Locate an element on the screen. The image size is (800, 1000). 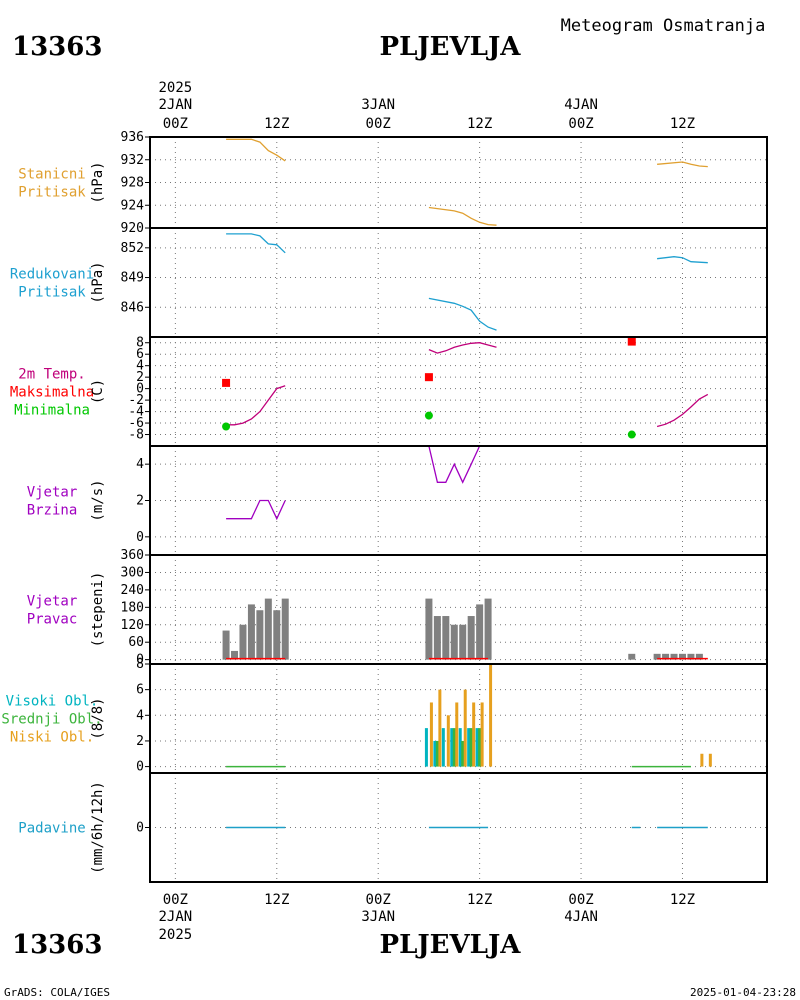
y-tick-label: 849 is located at coordinates (132, 278).